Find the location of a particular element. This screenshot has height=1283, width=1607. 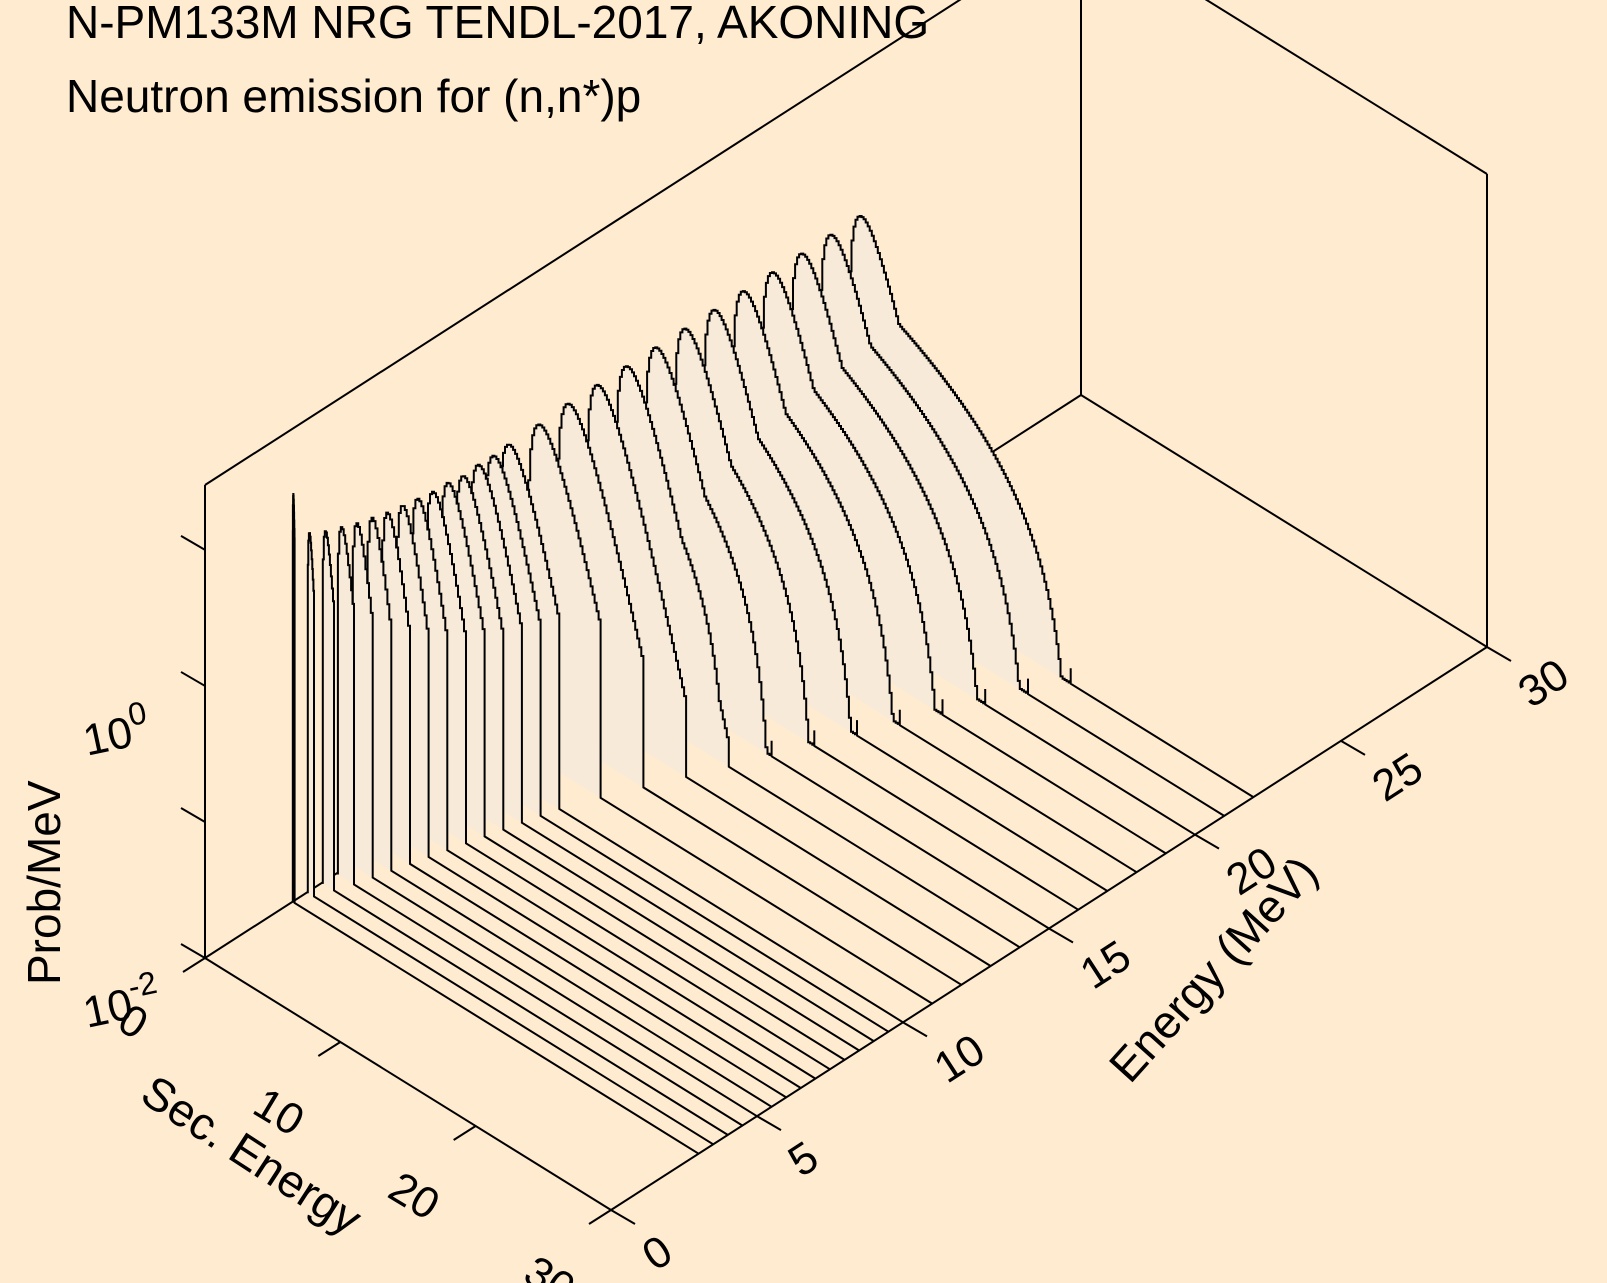

z-tick-label: 10⁰ is located at coordinates (116, 730).